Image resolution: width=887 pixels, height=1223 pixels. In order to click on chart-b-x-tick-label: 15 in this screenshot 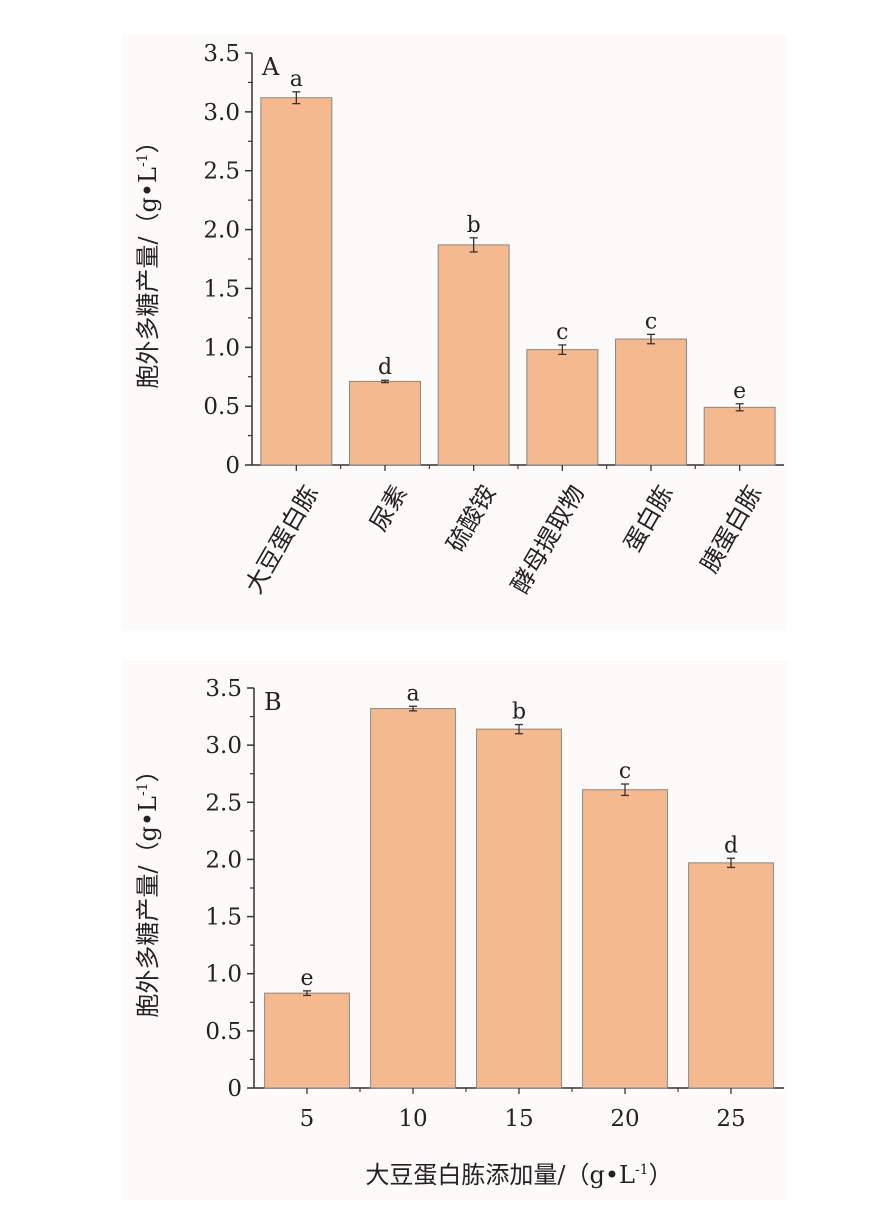, I will do `click(518, 1119)`.